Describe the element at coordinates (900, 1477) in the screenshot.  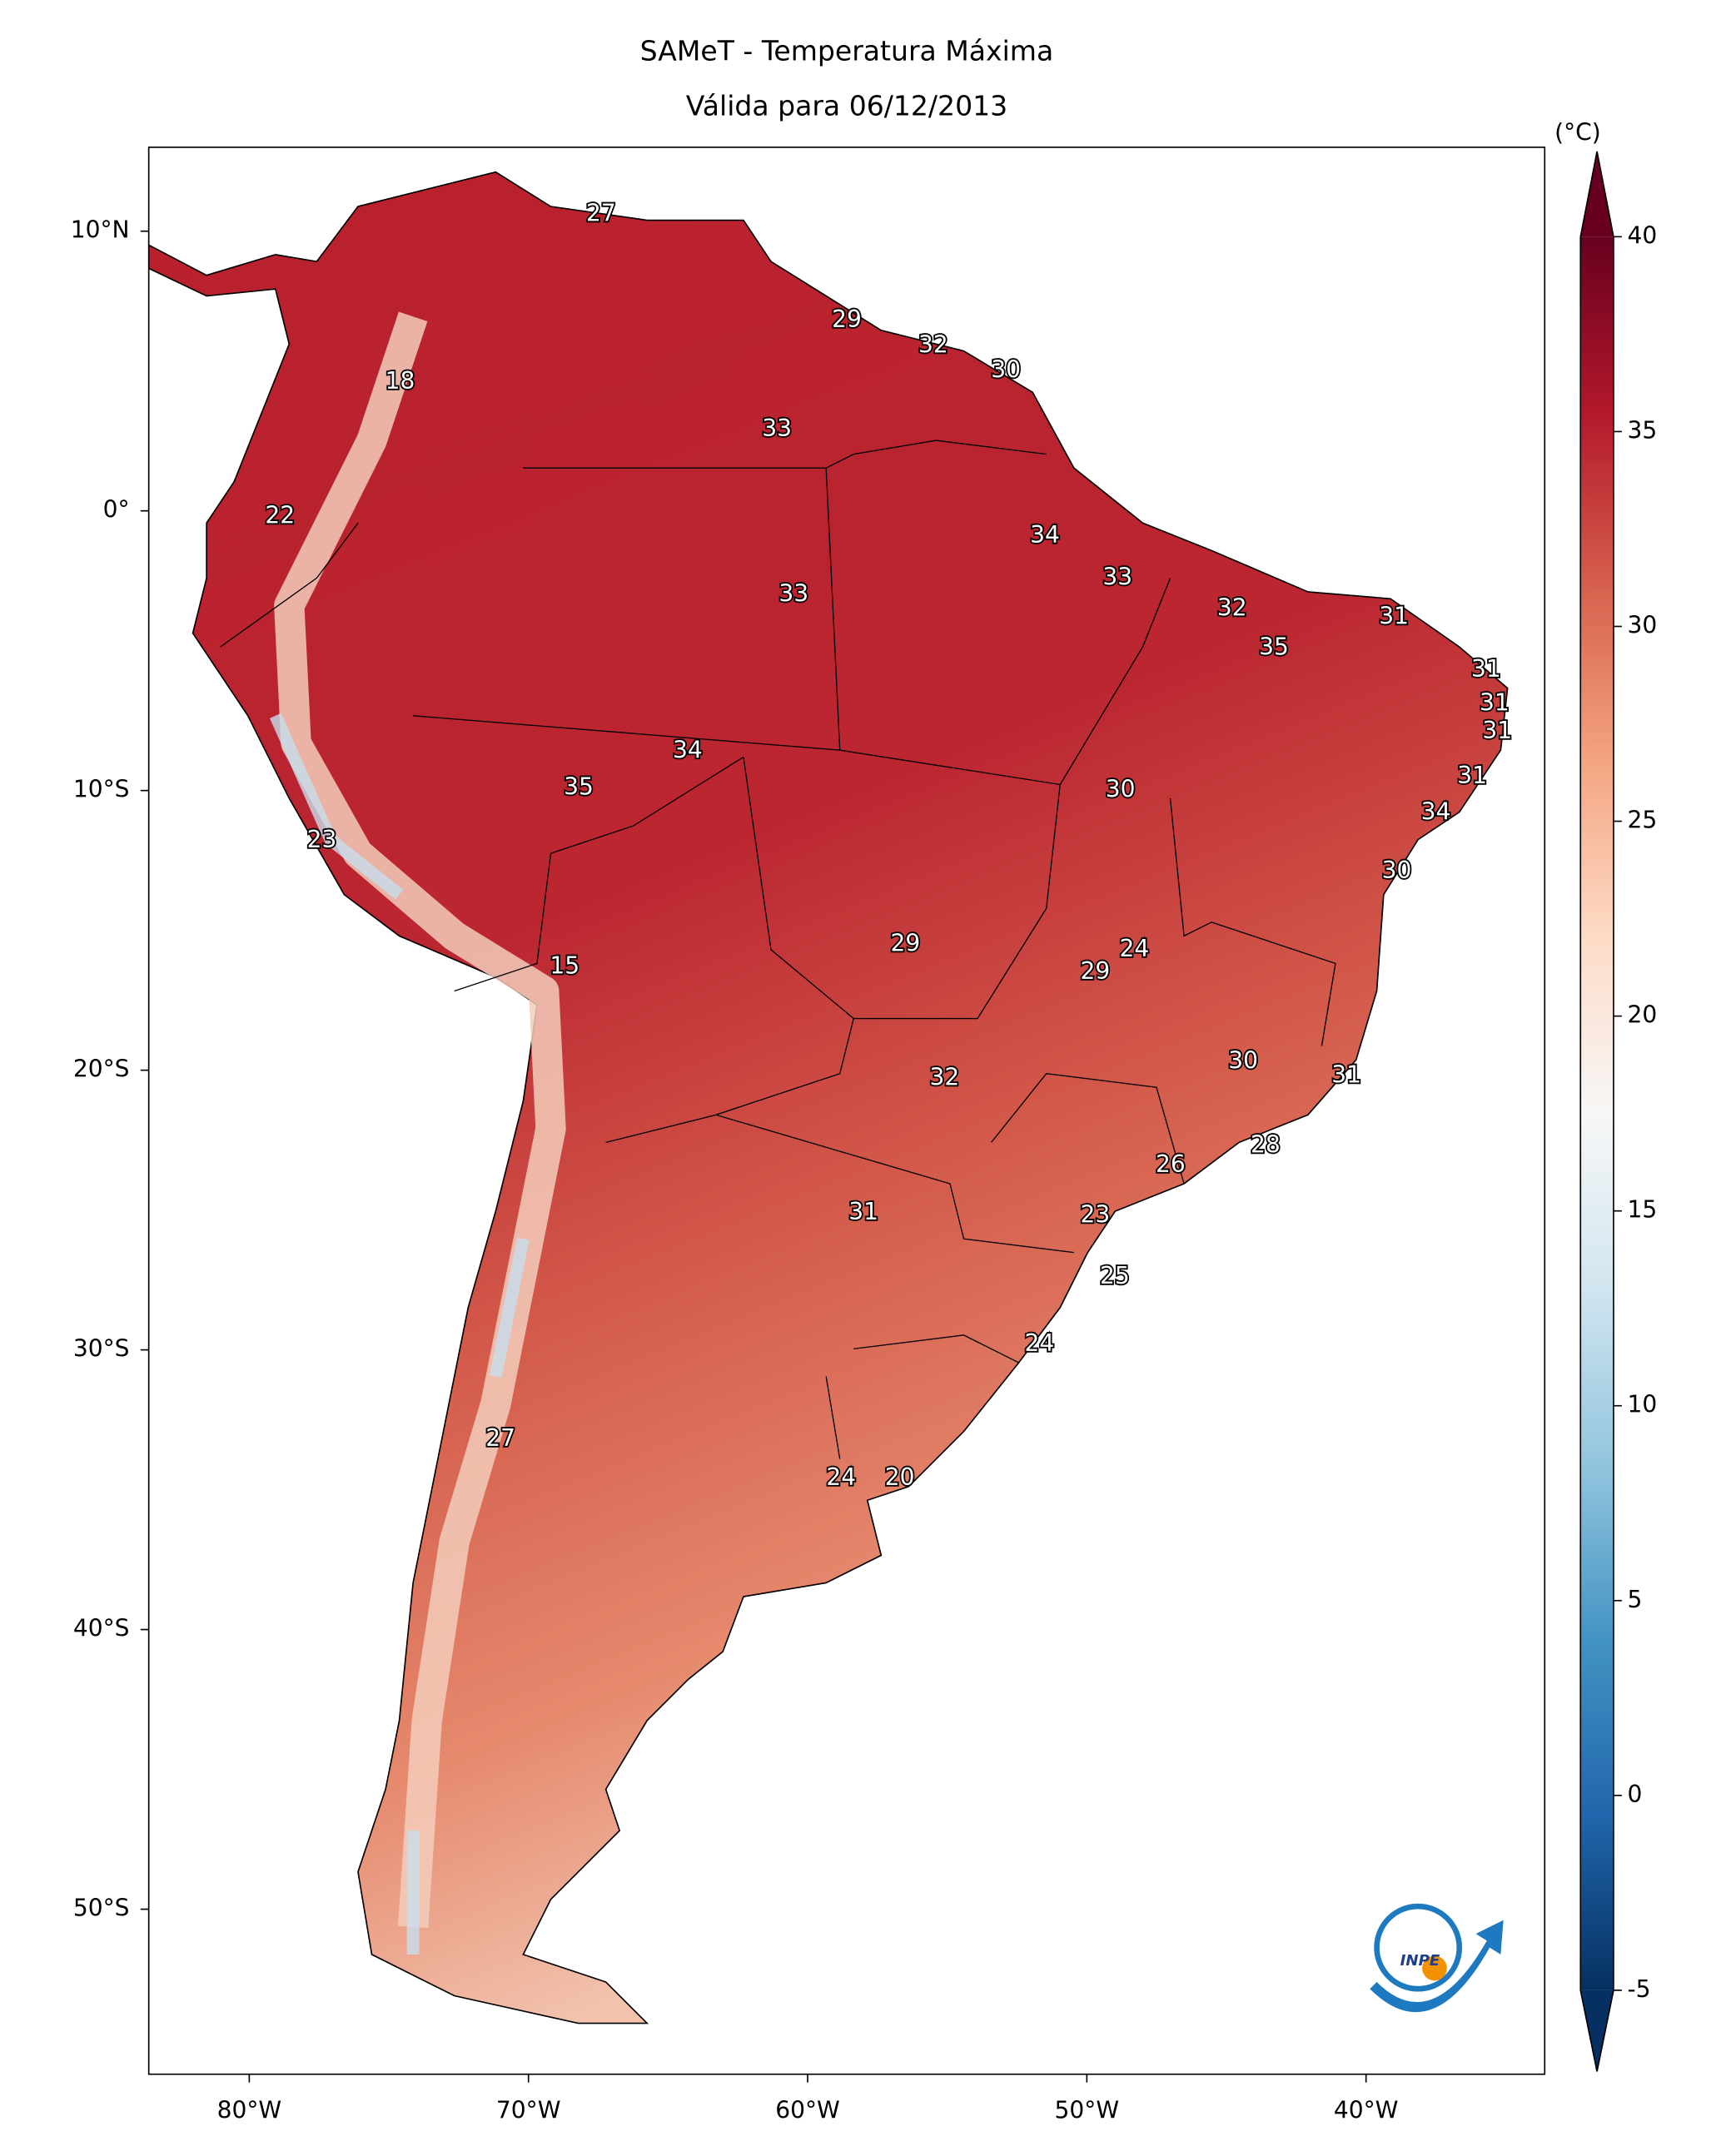
I see `station-value: 20` at that location.